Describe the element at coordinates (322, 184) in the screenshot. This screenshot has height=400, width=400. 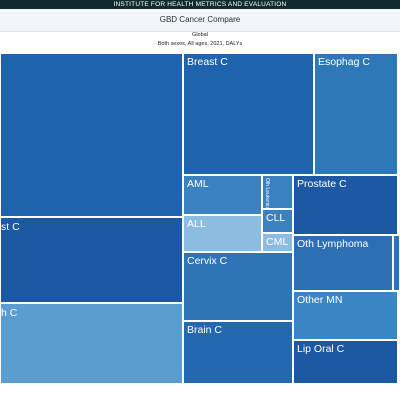
I see `treemap-cell-prostate-c-label: Prostate C` at that location.